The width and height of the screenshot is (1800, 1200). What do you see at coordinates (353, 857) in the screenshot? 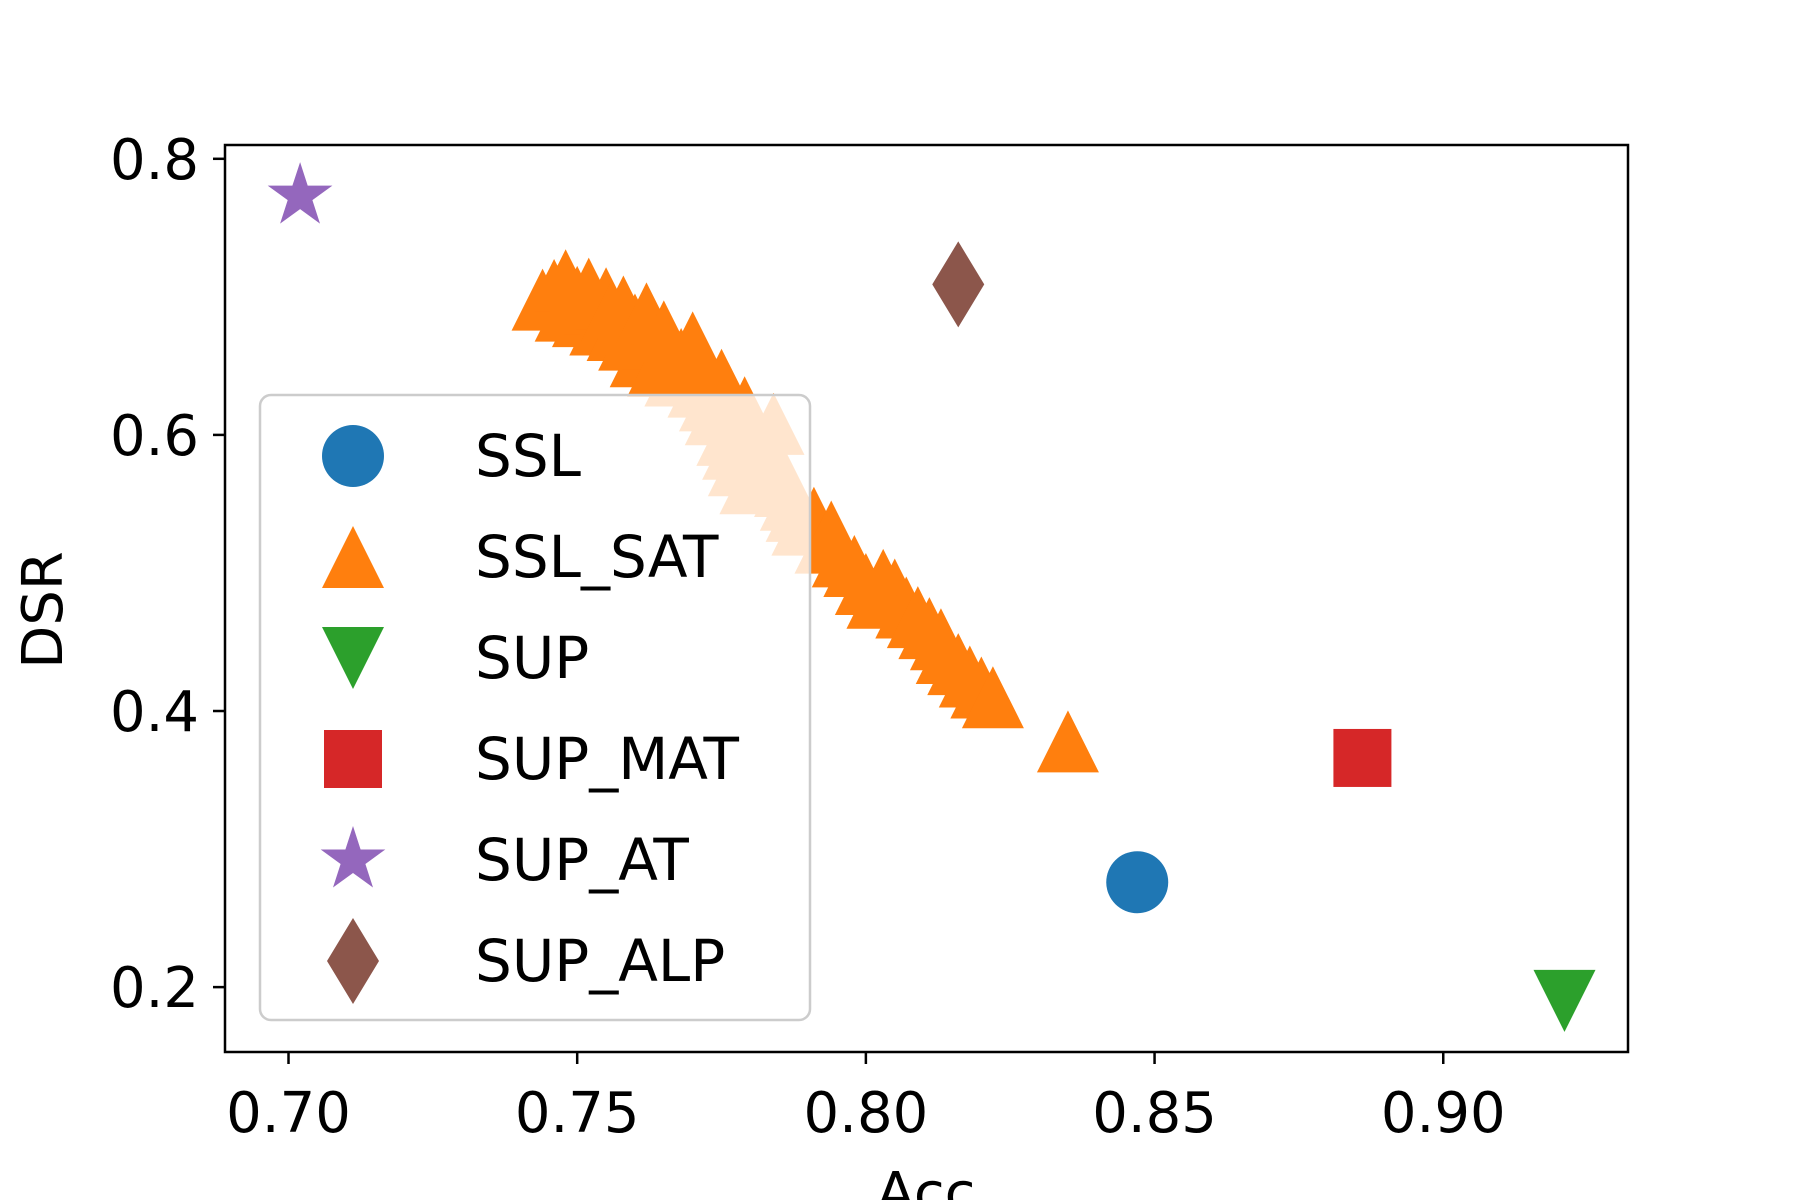
I see `legend-marker-sup-at` at bounding box center [353, 857].